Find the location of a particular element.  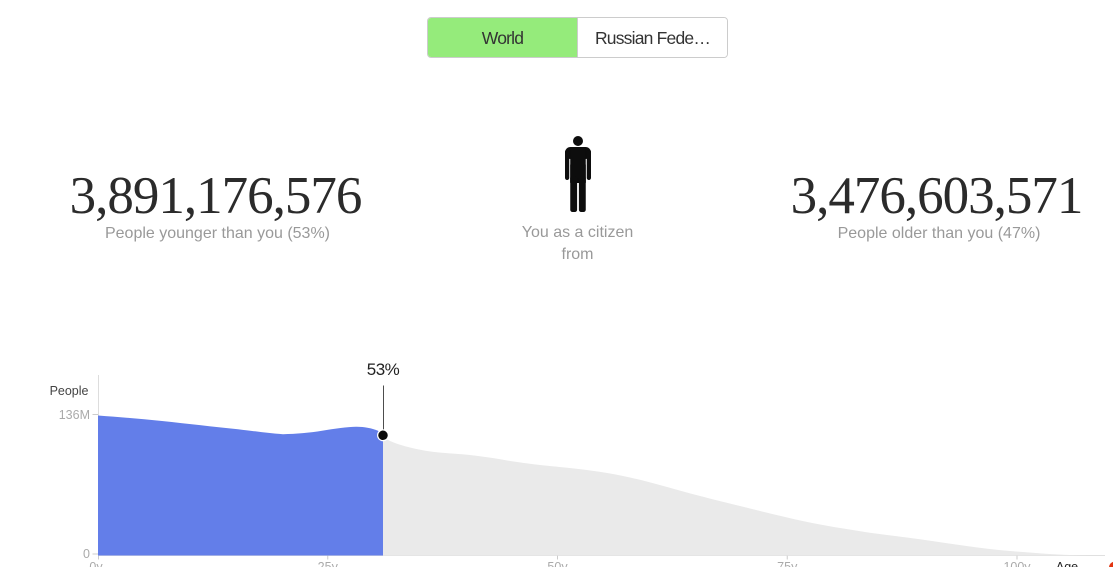

svg-text: 0 is located at coordinates (86, 554).